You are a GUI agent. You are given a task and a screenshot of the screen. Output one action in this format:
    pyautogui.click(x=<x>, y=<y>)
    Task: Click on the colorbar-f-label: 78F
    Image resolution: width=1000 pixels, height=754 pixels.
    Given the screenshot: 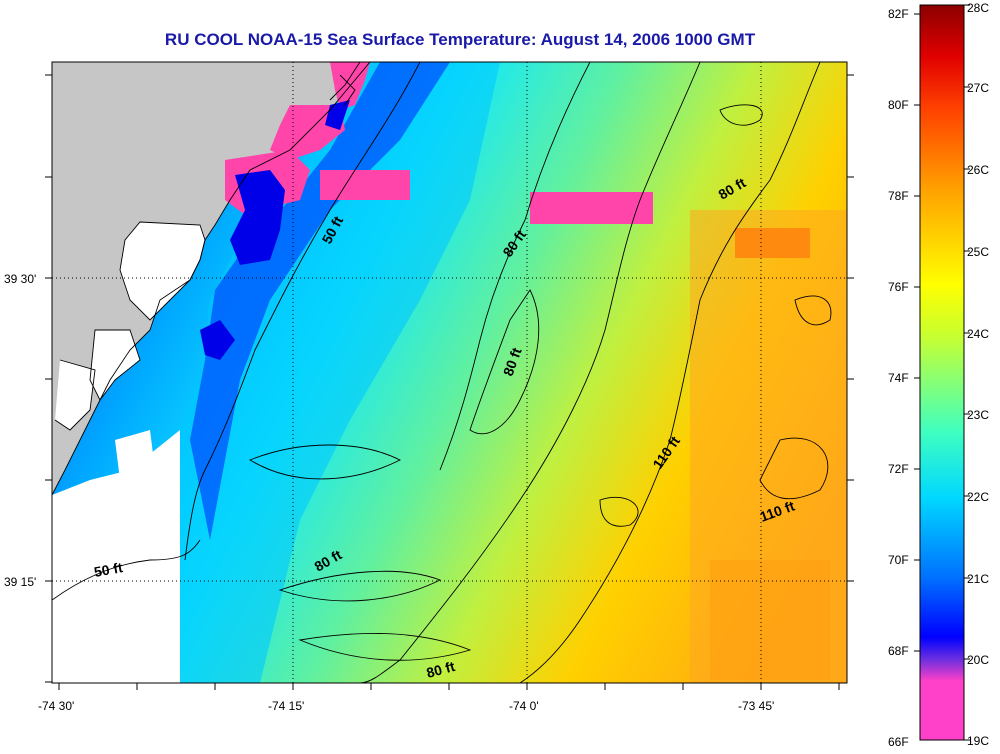 What is the action you would take?
    pyautogui.click(x=898, y=196)
    